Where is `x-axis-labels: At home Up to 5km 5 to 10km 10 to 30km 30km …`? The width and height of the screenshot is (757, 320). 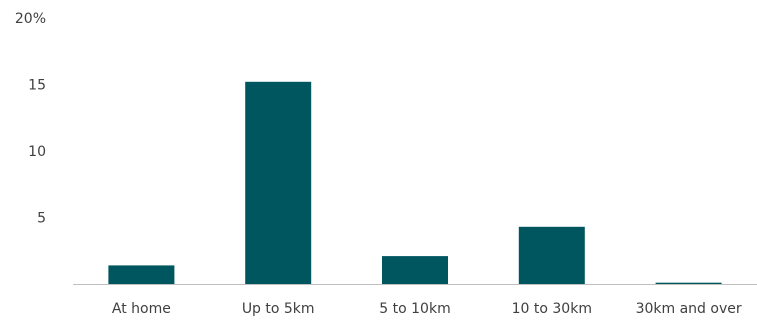
x-axis-labels: At home Up to 5km 5 to 10km 10 to 30km 30km … is located at coordinates (427, 309).